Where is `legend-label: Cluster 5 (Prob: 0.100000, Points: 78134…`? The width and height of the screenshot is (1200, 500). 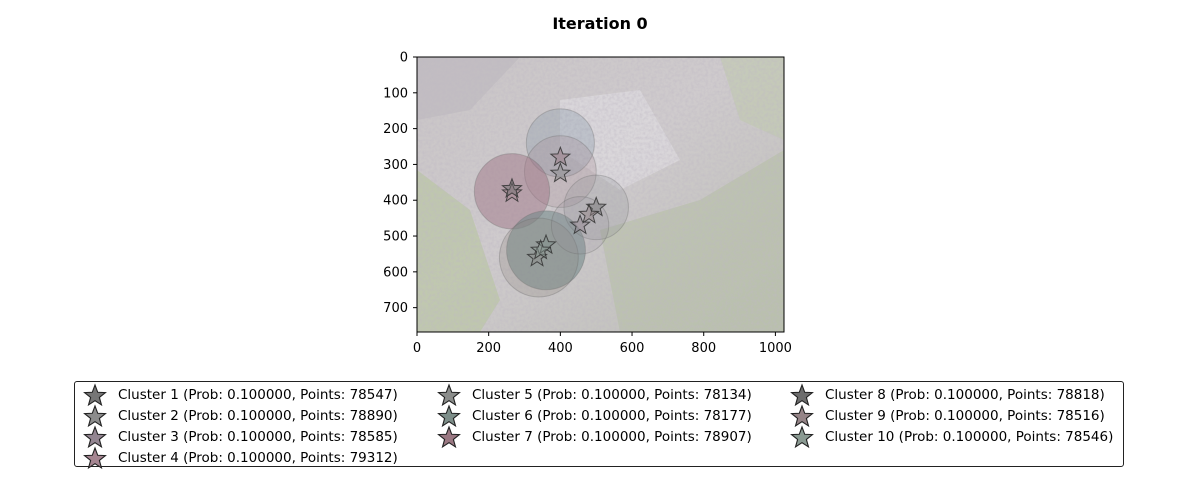
legend-label: Cluster 5 (Prob: 0.100000, Points: 78134… is located at coordinates (612, 395).